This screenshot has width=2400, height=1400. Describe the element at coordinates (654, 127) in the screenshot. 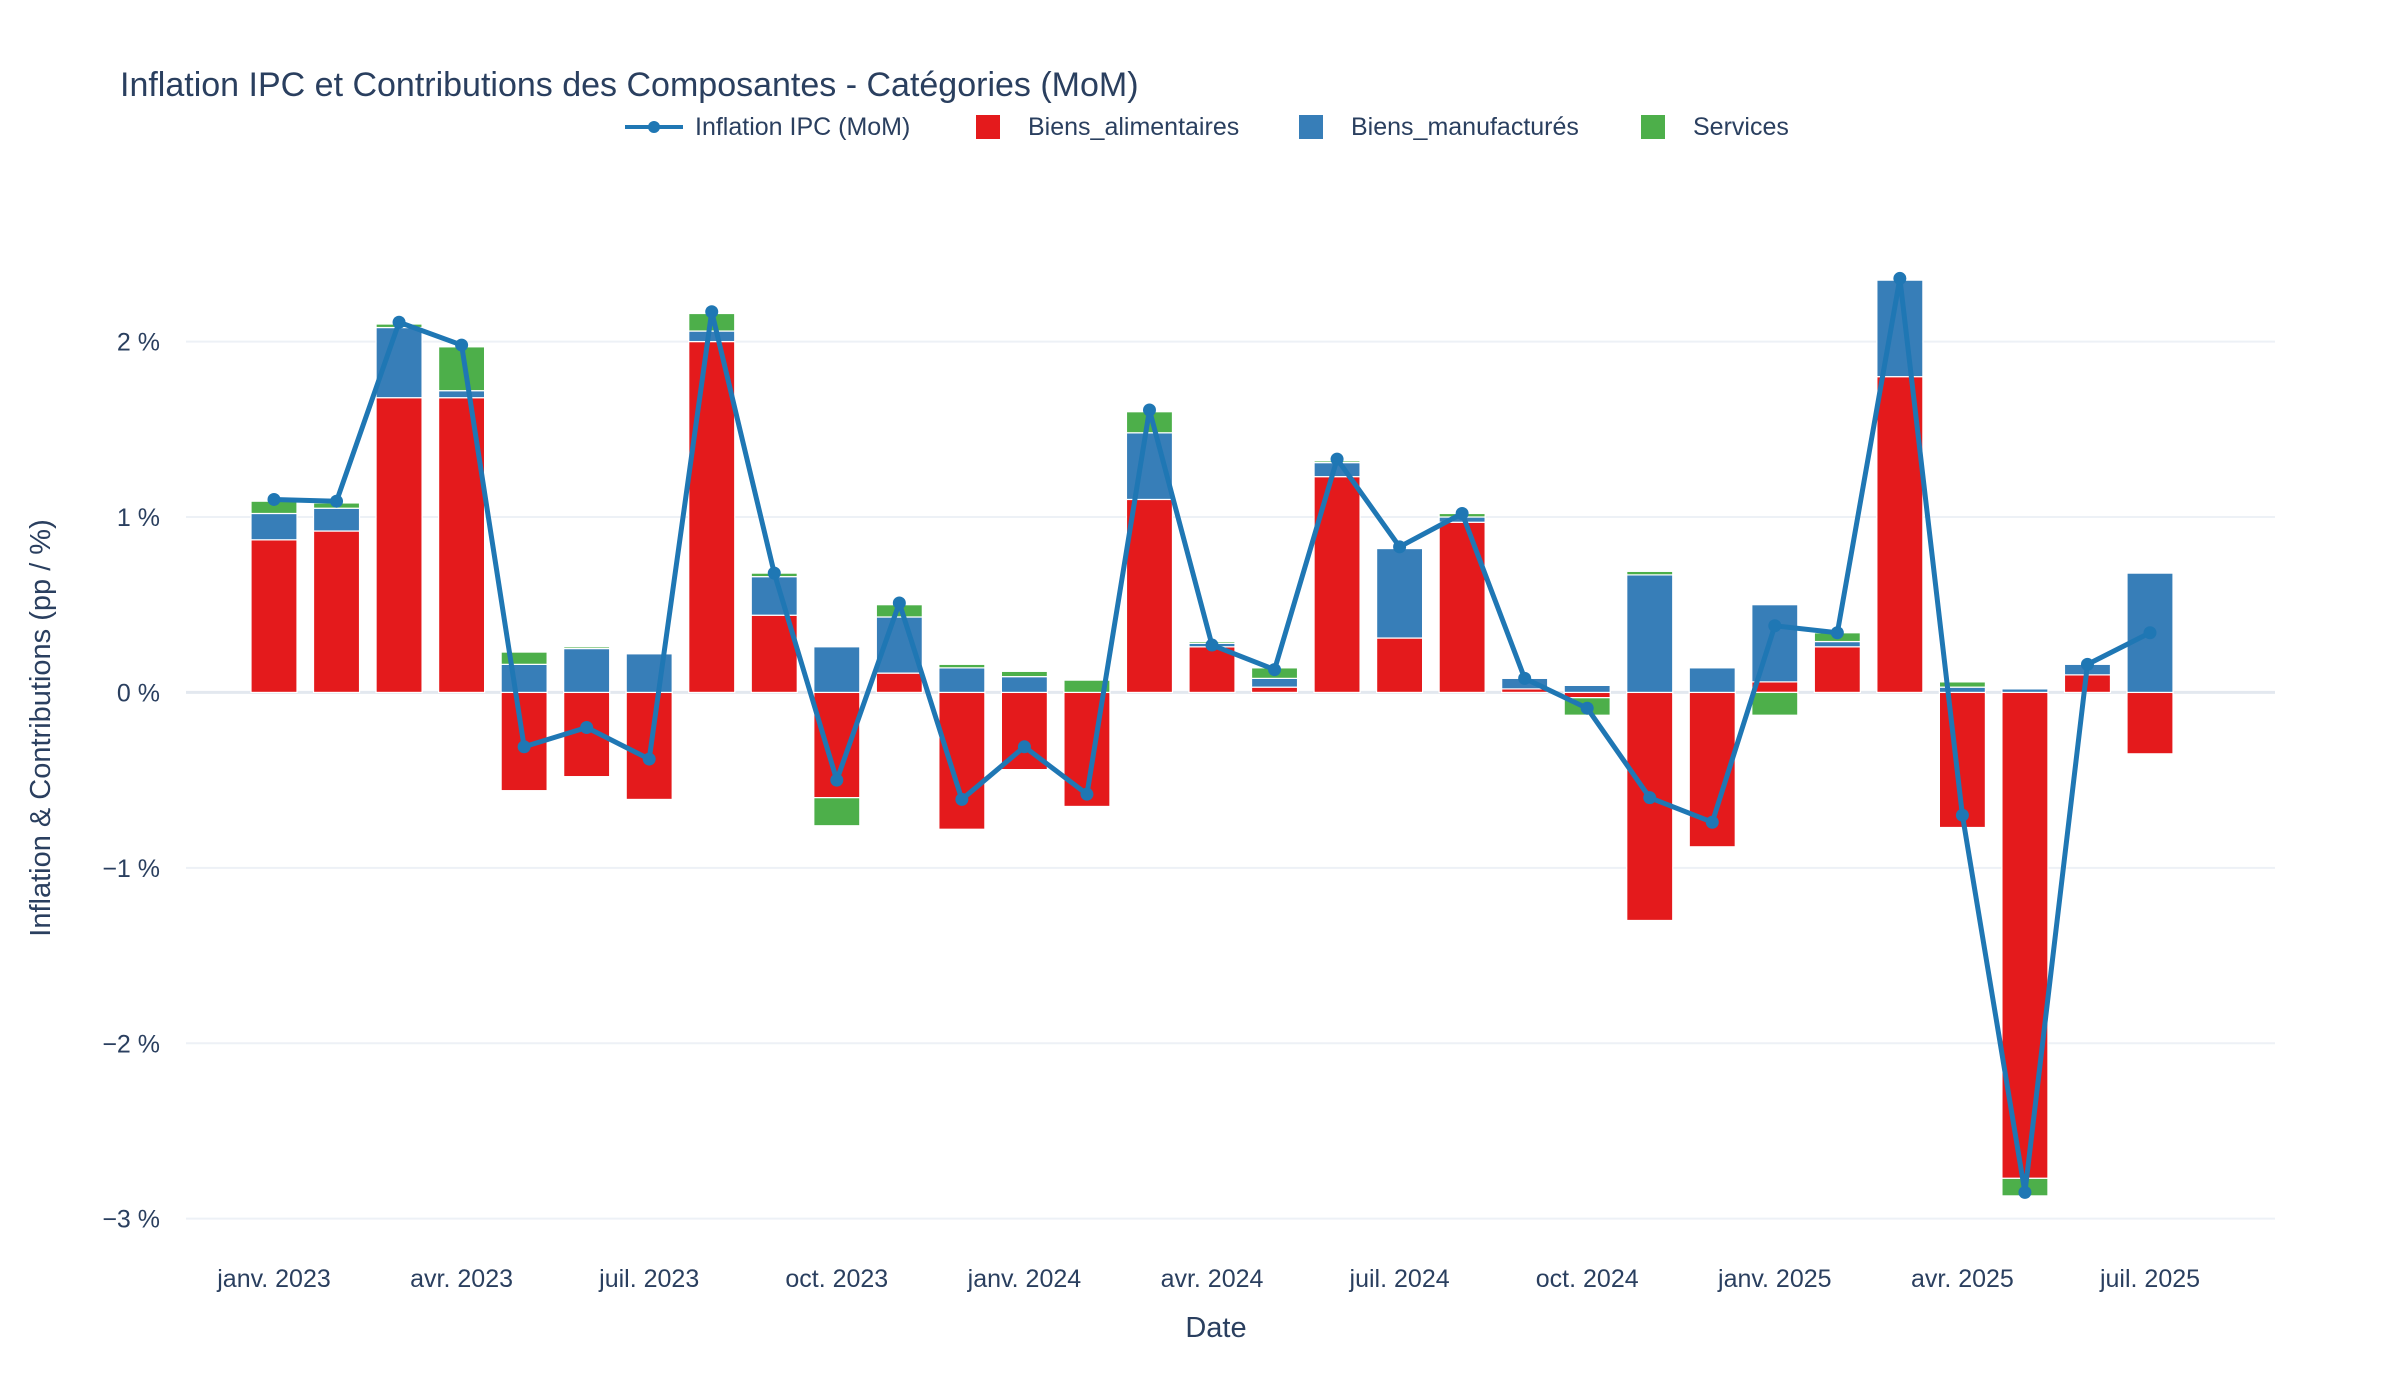

I see `legend-line-marker-icon` at that location.